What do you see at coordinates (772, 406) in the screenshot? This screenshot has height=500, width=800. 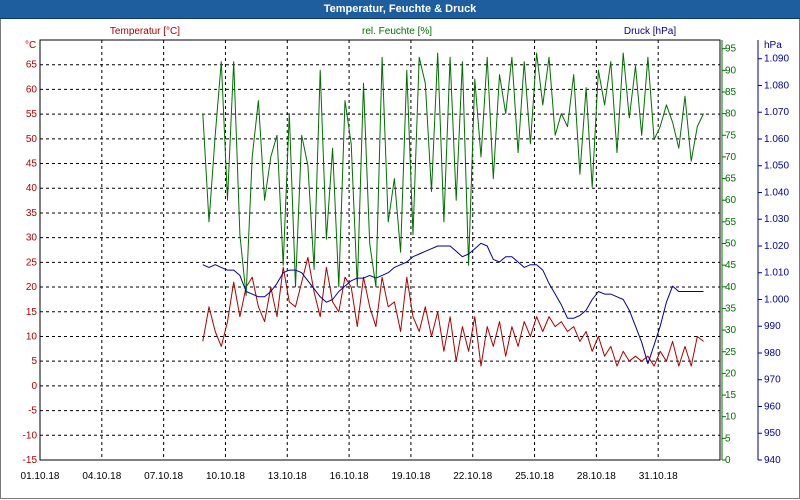 I see `press-tick-label: 960` at bounding box center [772, 406].